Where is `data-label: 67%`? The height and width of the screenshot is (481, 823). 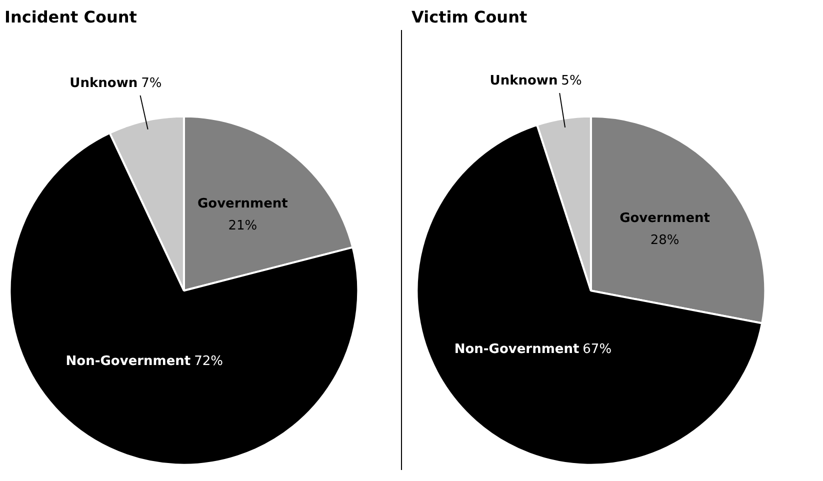
data-label: 67% is located at coordinates (597, 349).